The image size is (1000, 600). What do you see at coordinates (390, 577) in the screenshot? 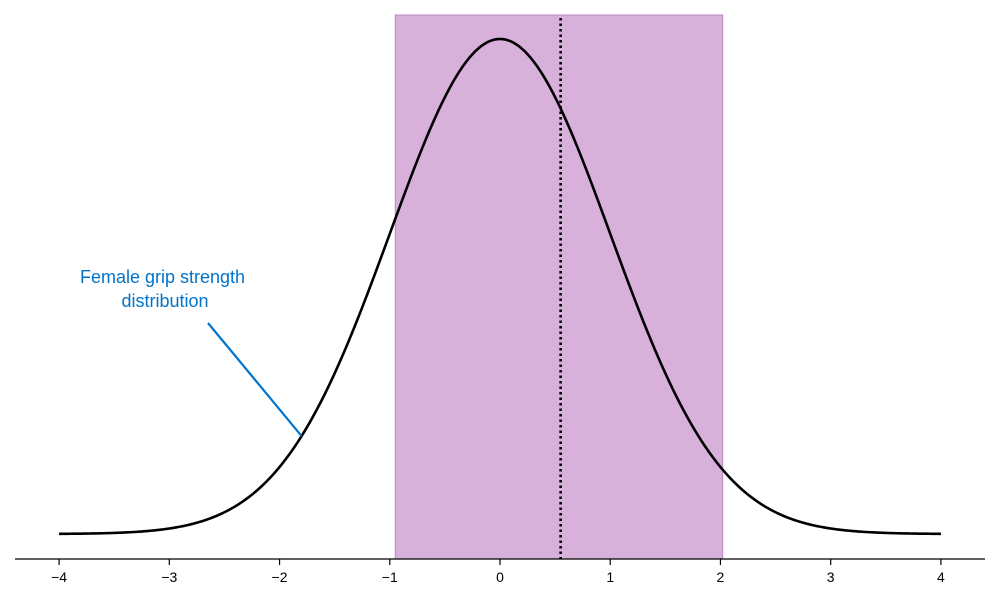
I see `x-tick-label: −1` at bounding box center [390, 577].